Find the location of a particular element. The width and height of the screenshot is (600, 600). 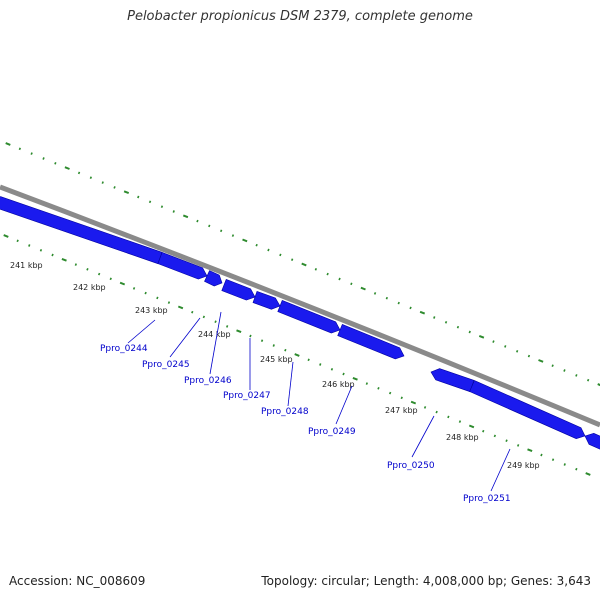

kbp-label: 245 kbp is located at coordinates (276, 359).